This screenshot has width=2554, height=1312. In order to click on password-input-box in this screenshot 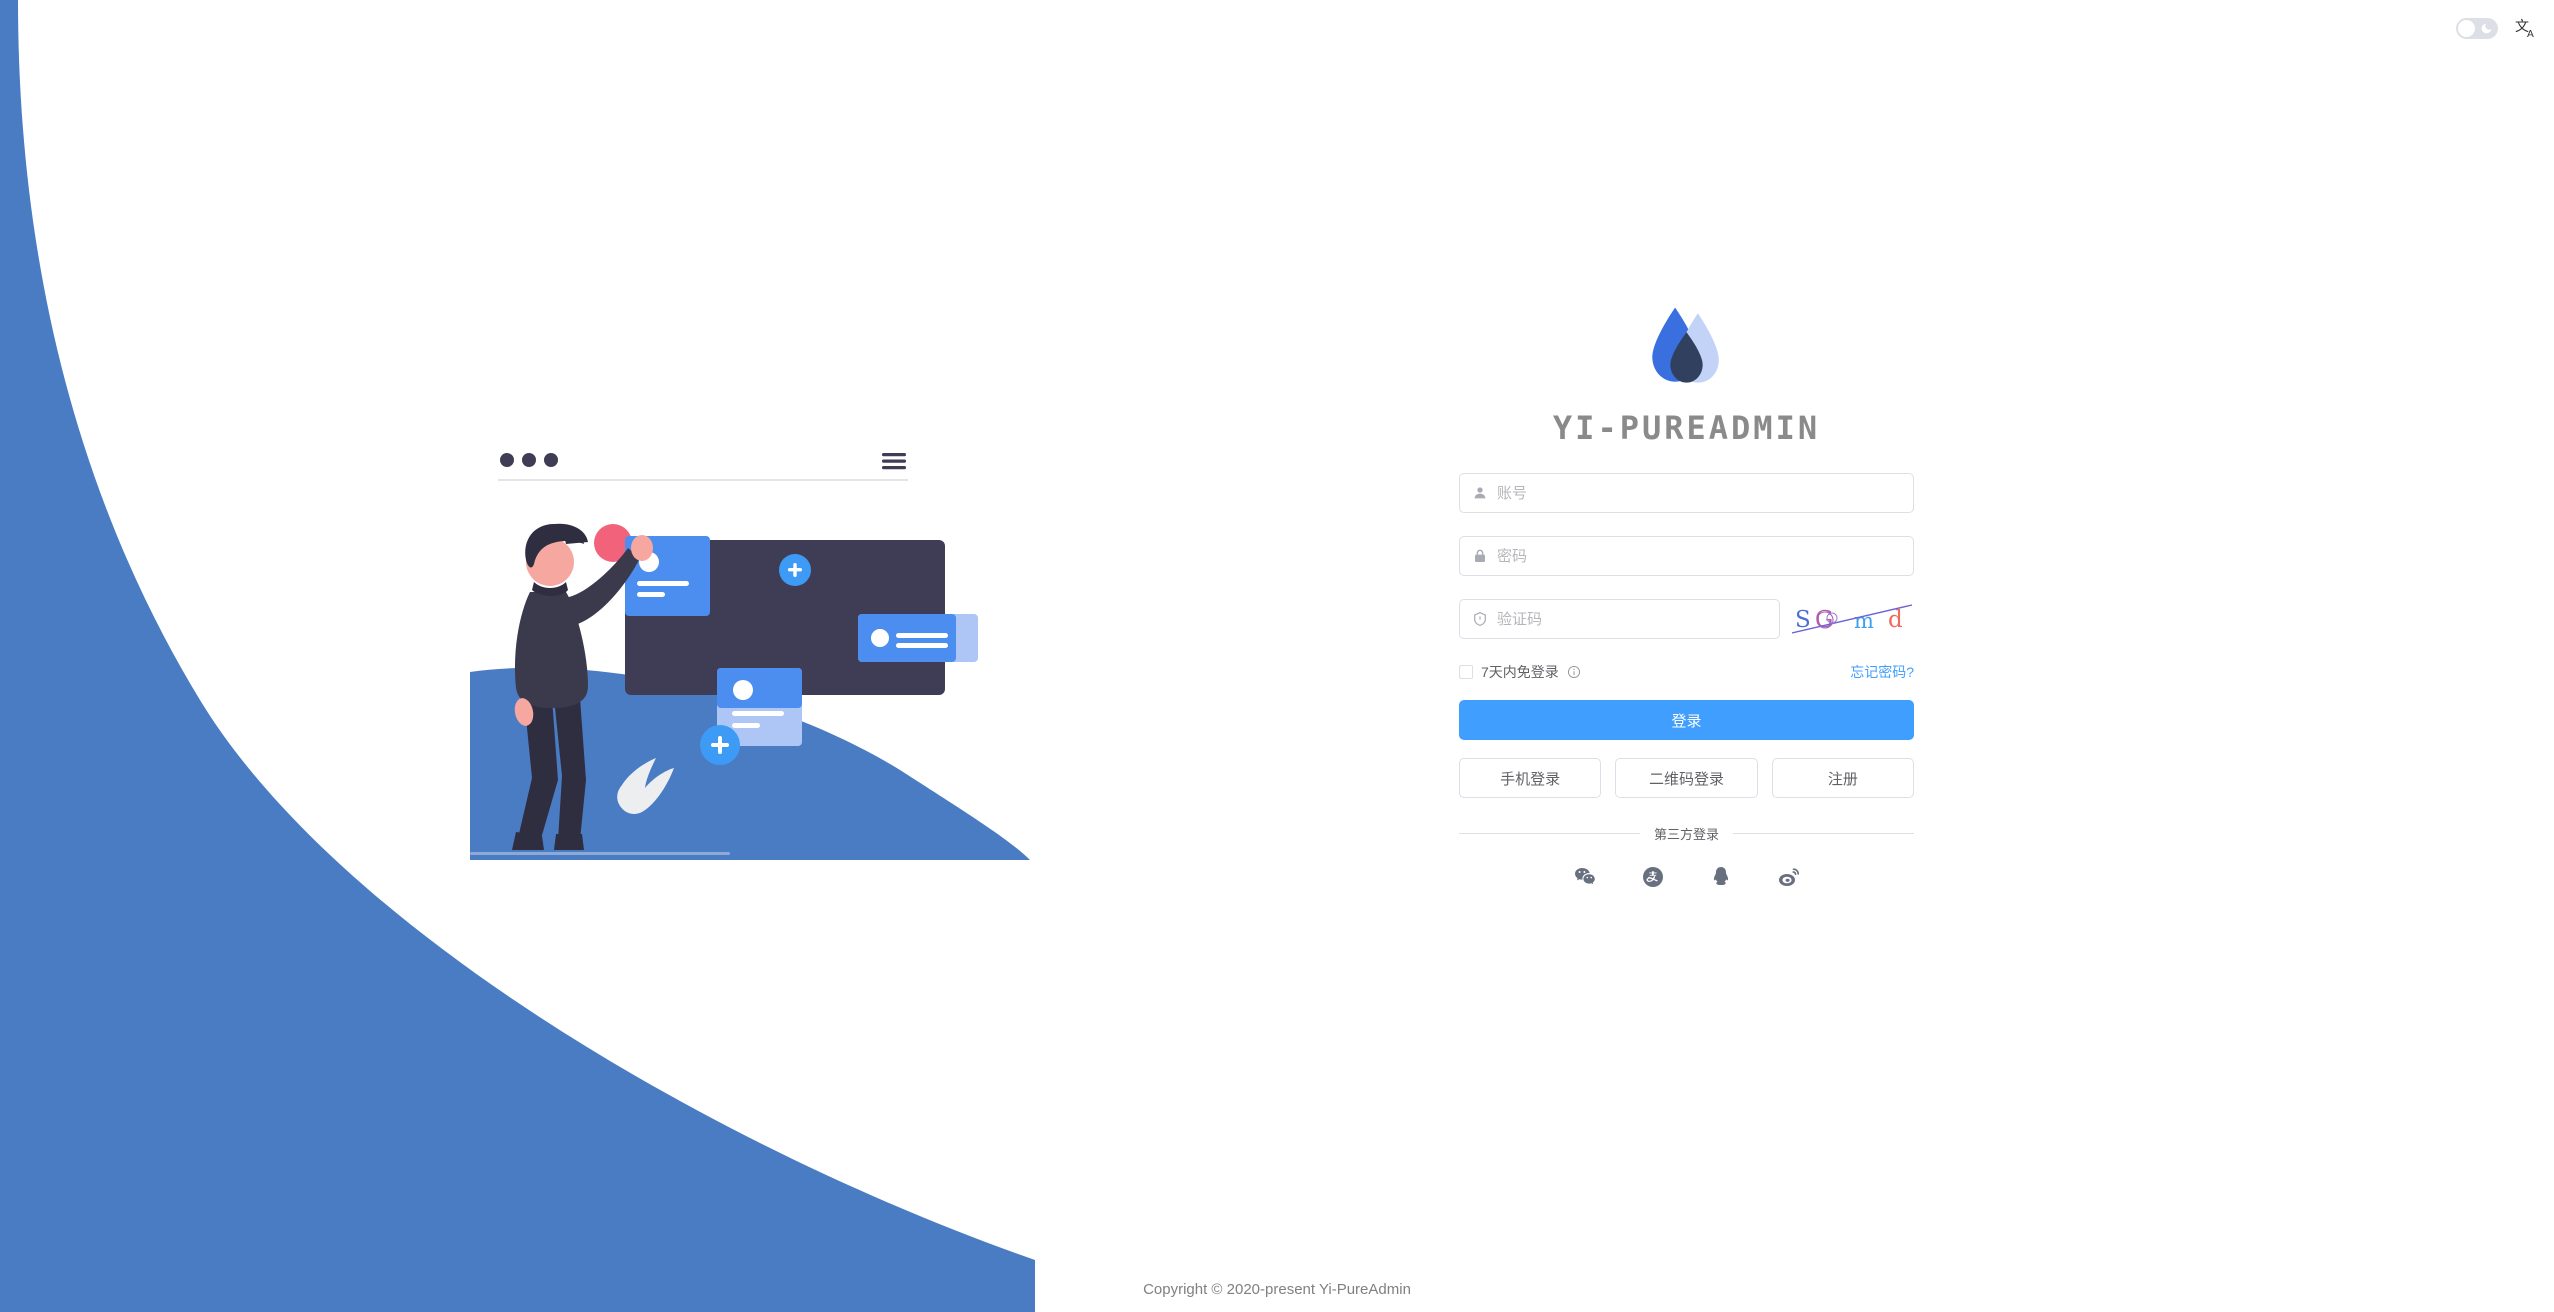, I will do `click(1686, 556)`.